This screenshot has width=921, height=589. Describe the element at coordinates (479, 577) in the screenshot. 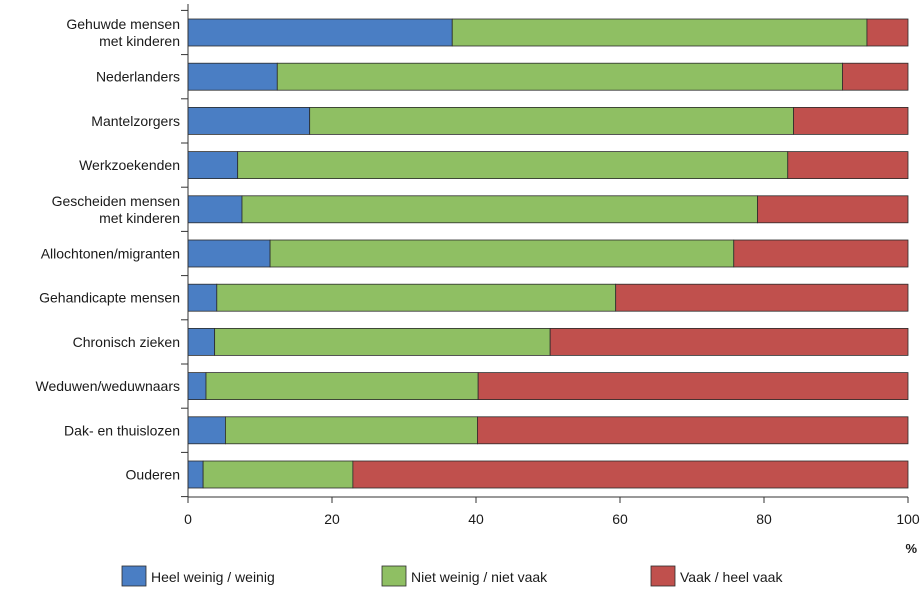

I see `legend-label: Niet weinig / niet vaak` at that location.